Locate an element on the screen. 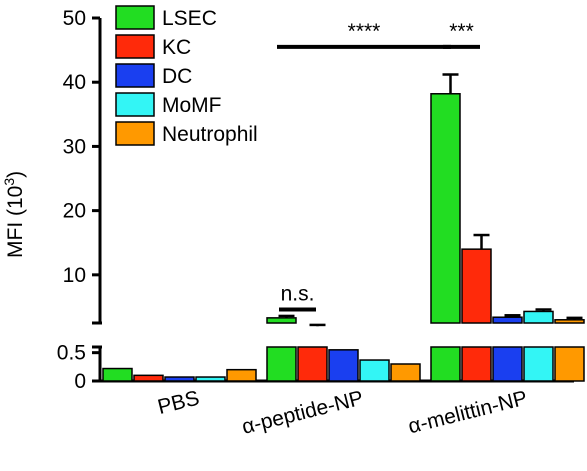  y-tick-label: 20 is located at coordinates (74, 211).